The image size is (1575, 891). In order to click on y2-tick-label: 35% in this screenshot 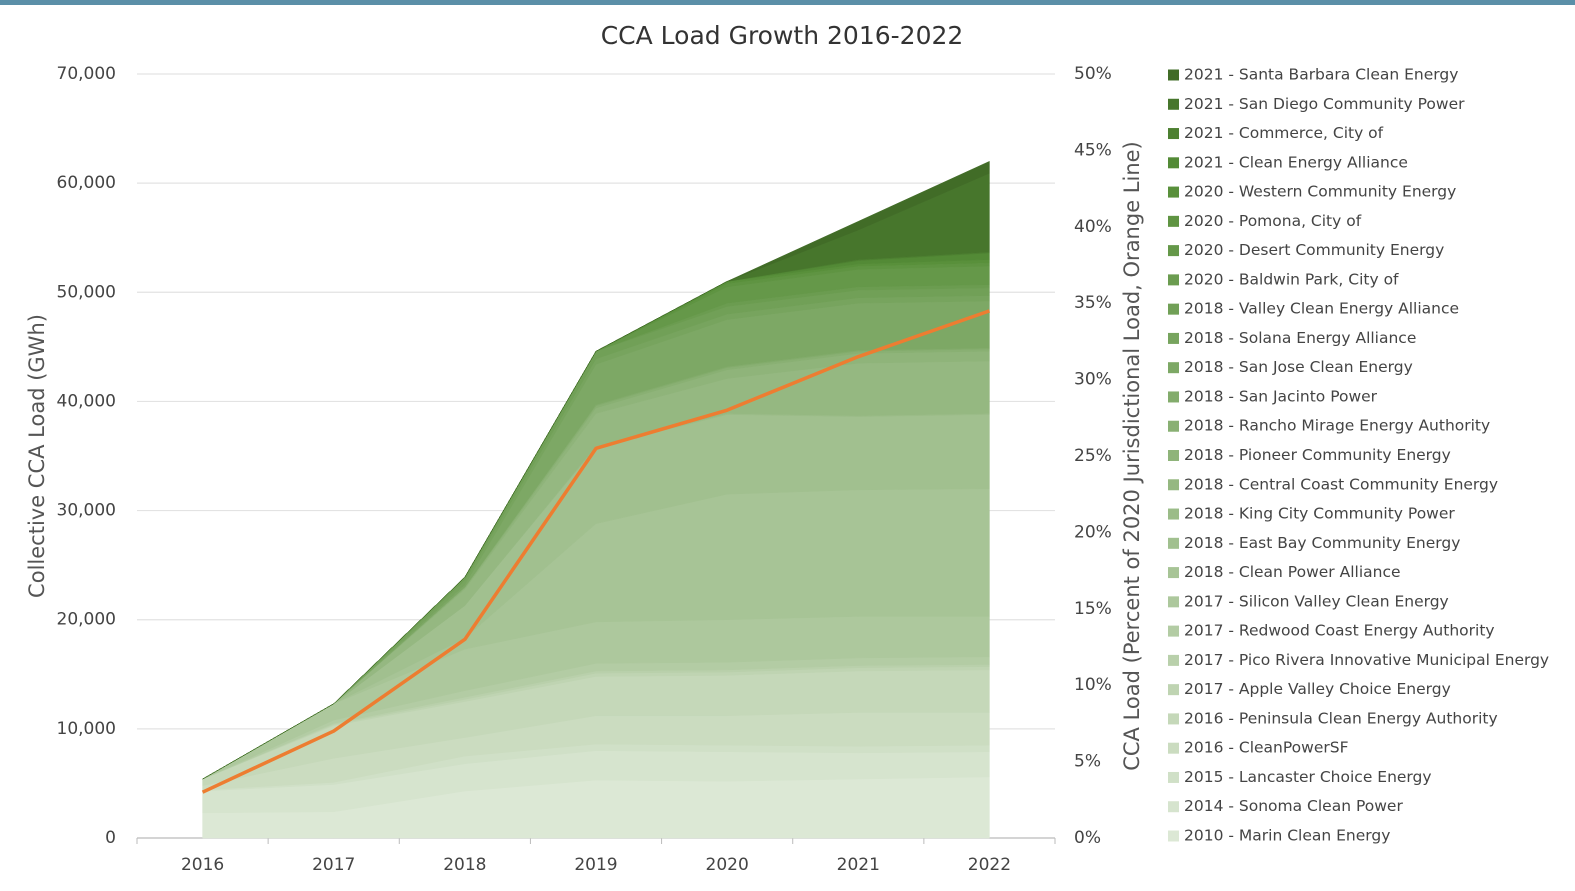, I will do `click(1093, 303)`.